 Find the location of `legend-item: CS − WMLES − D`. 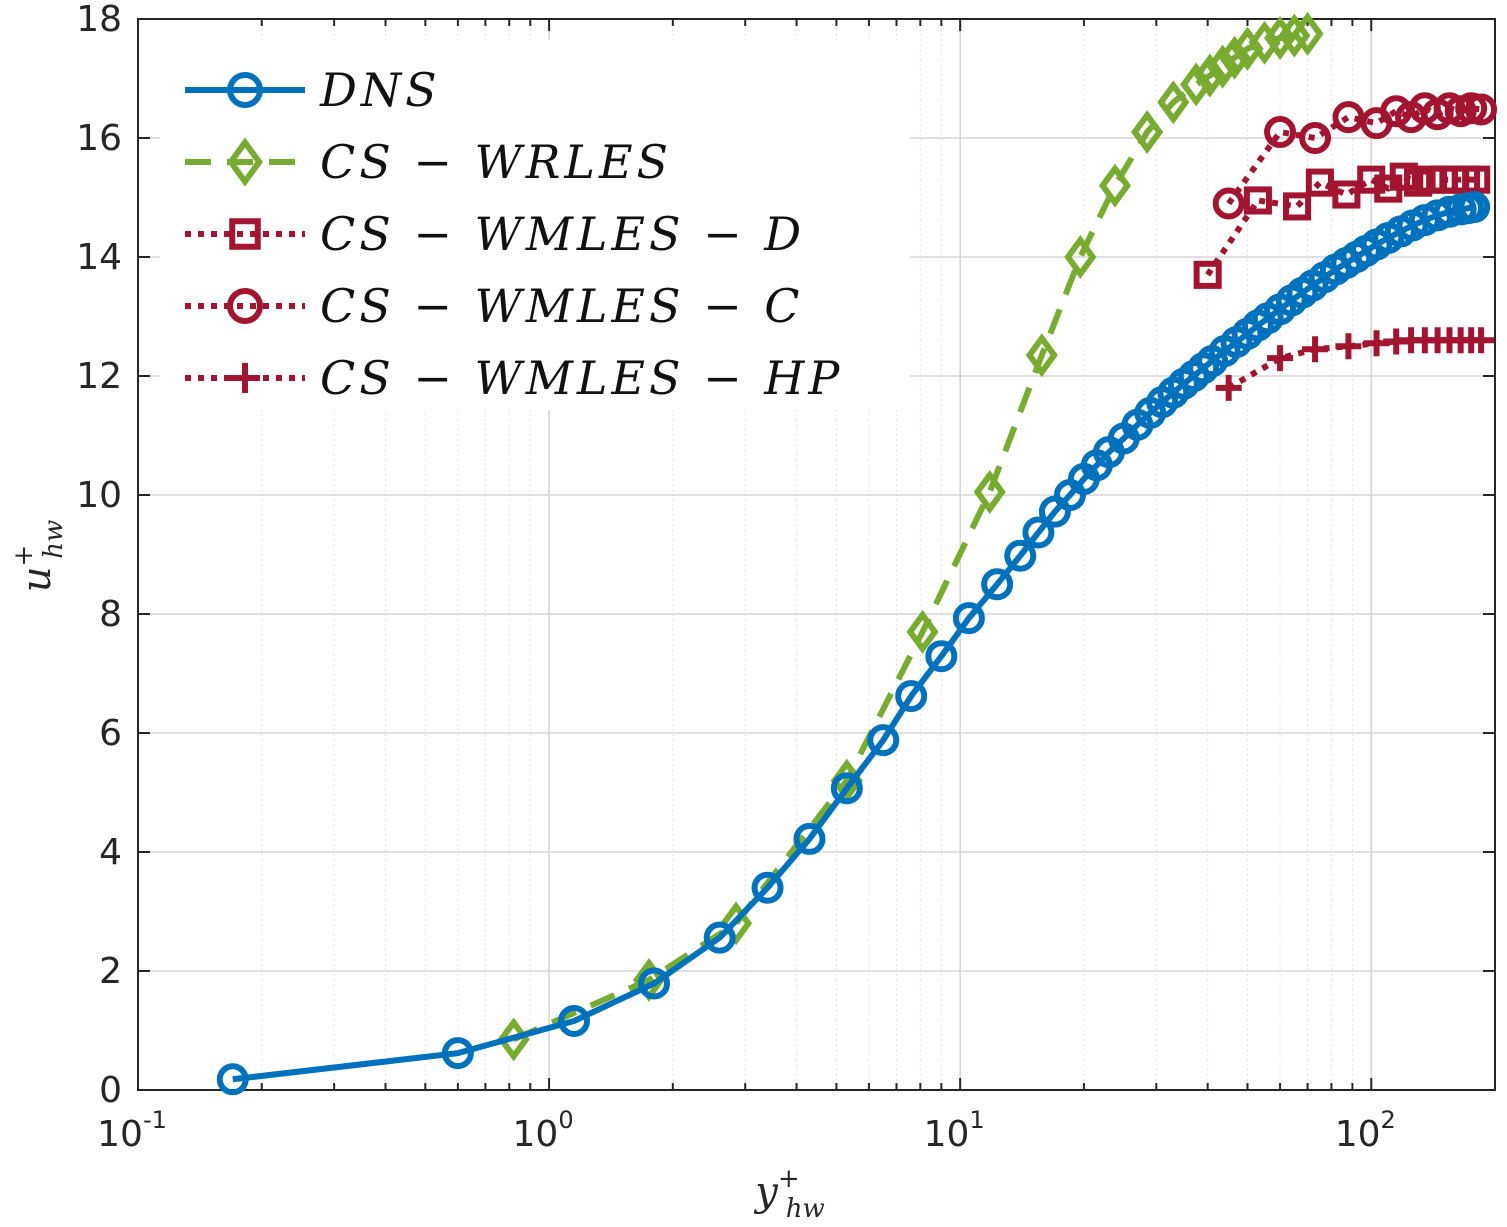

legend-item: CS − WMLES − D is located at coordinates (495, 234).